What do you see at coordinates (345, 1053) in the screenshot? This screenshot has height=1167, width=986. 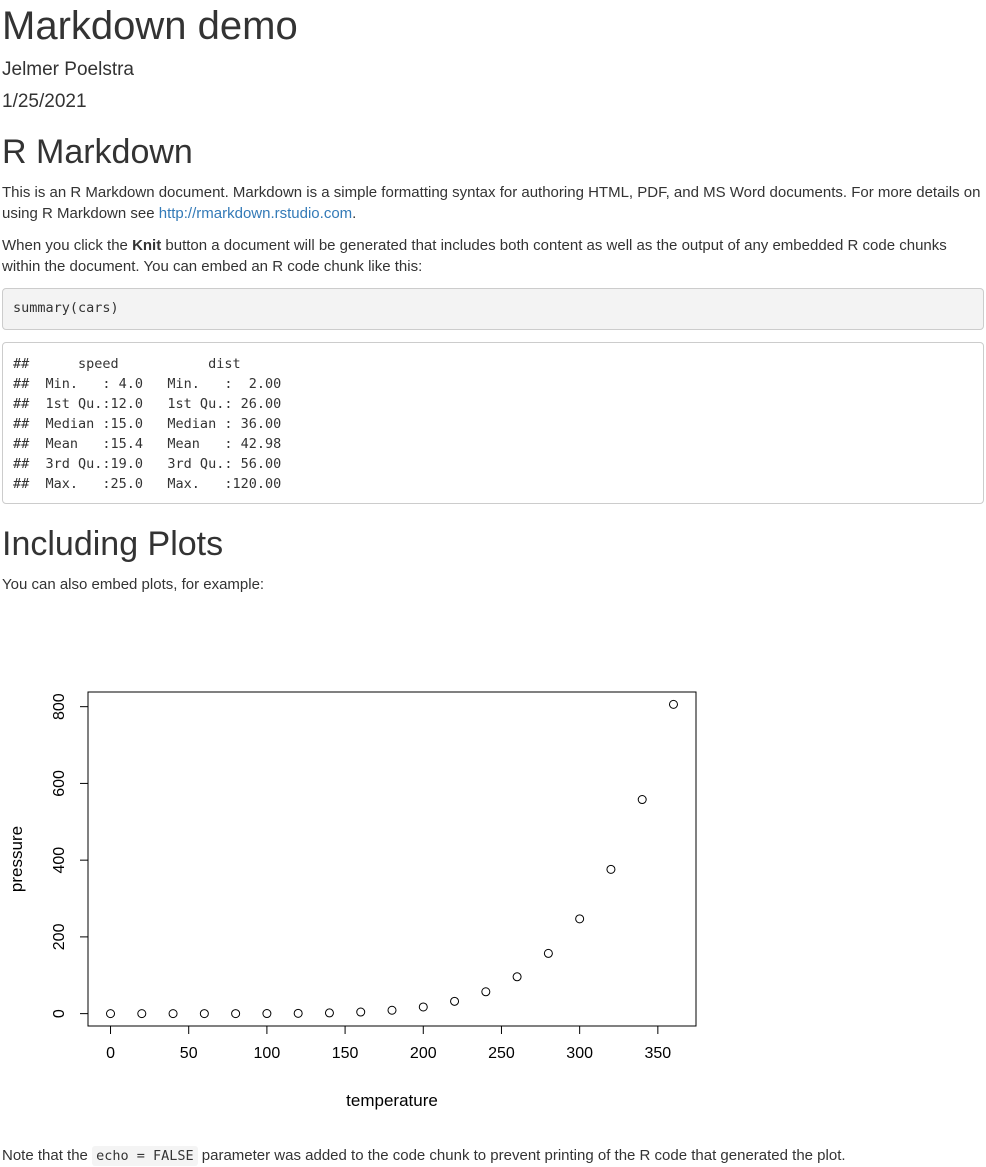 I see `x-tick-label: 150` at bounding box center [345, 1053].